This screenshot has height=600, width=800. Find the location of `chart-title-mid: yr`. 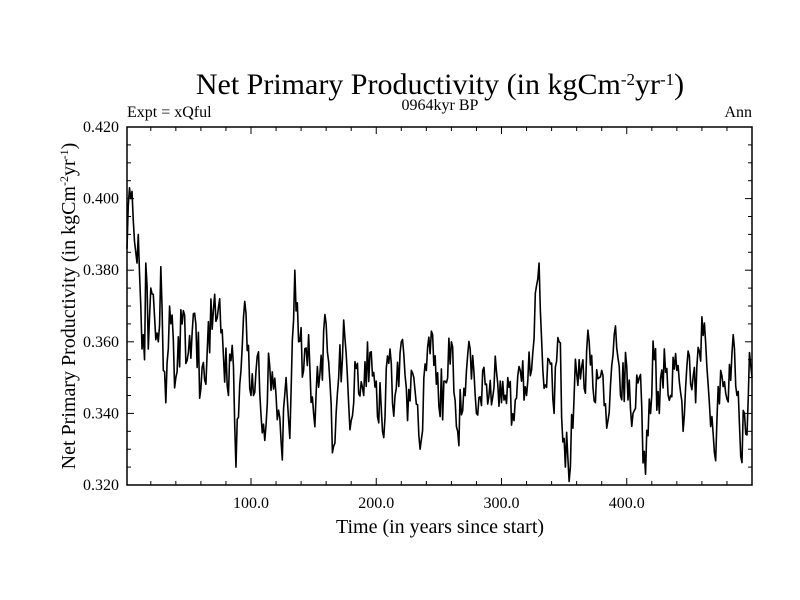

chart-title-mid: yr is located at coordinates (647, 84).